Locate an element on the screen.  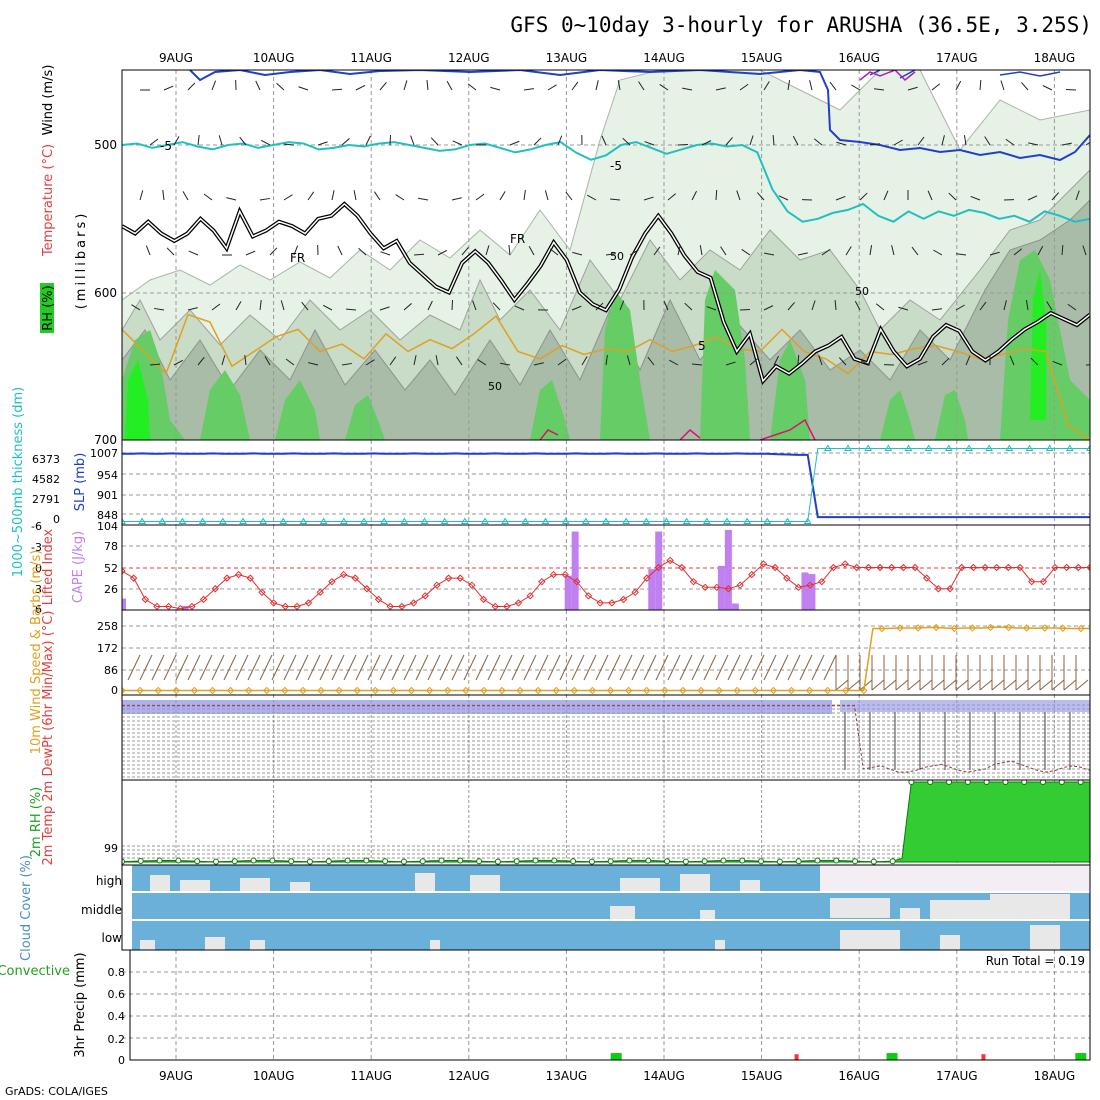
contour-label-50-a: 50 is located at coordinates (495, 386).